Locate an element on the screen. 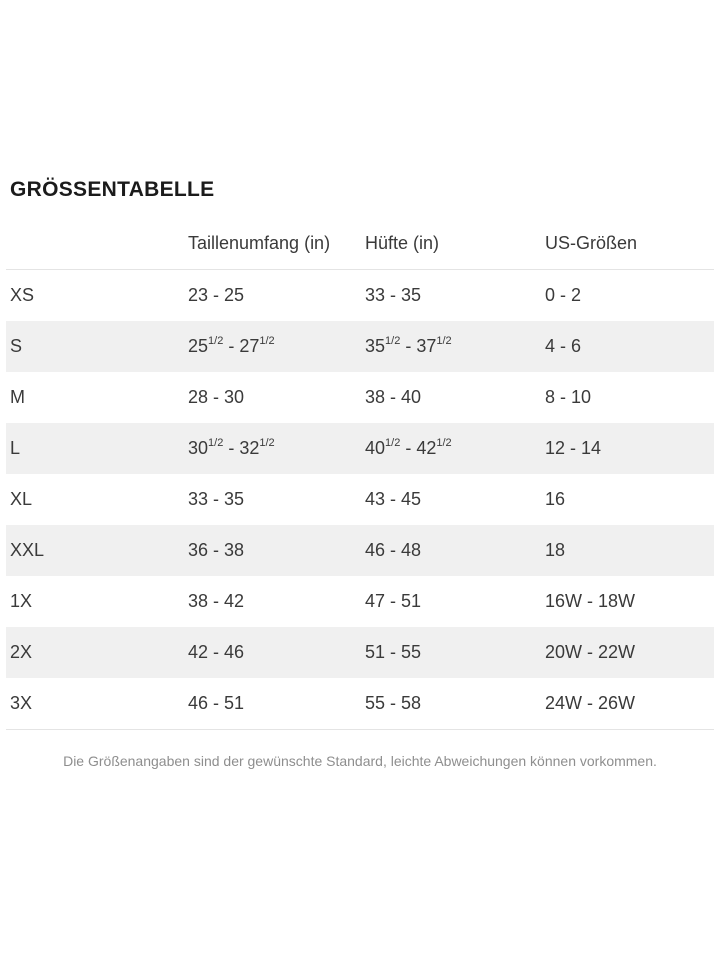  size-cell: XS is located at coordinates (22, 295).